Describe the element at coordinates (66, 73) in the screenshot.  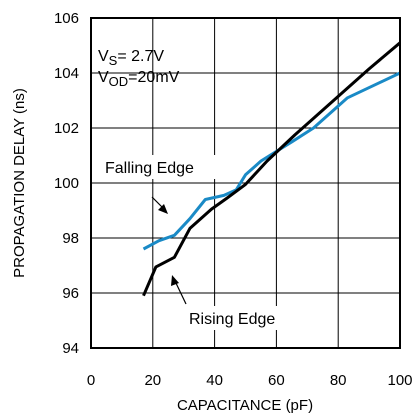
I see `y-tick-label: 104` at that location.